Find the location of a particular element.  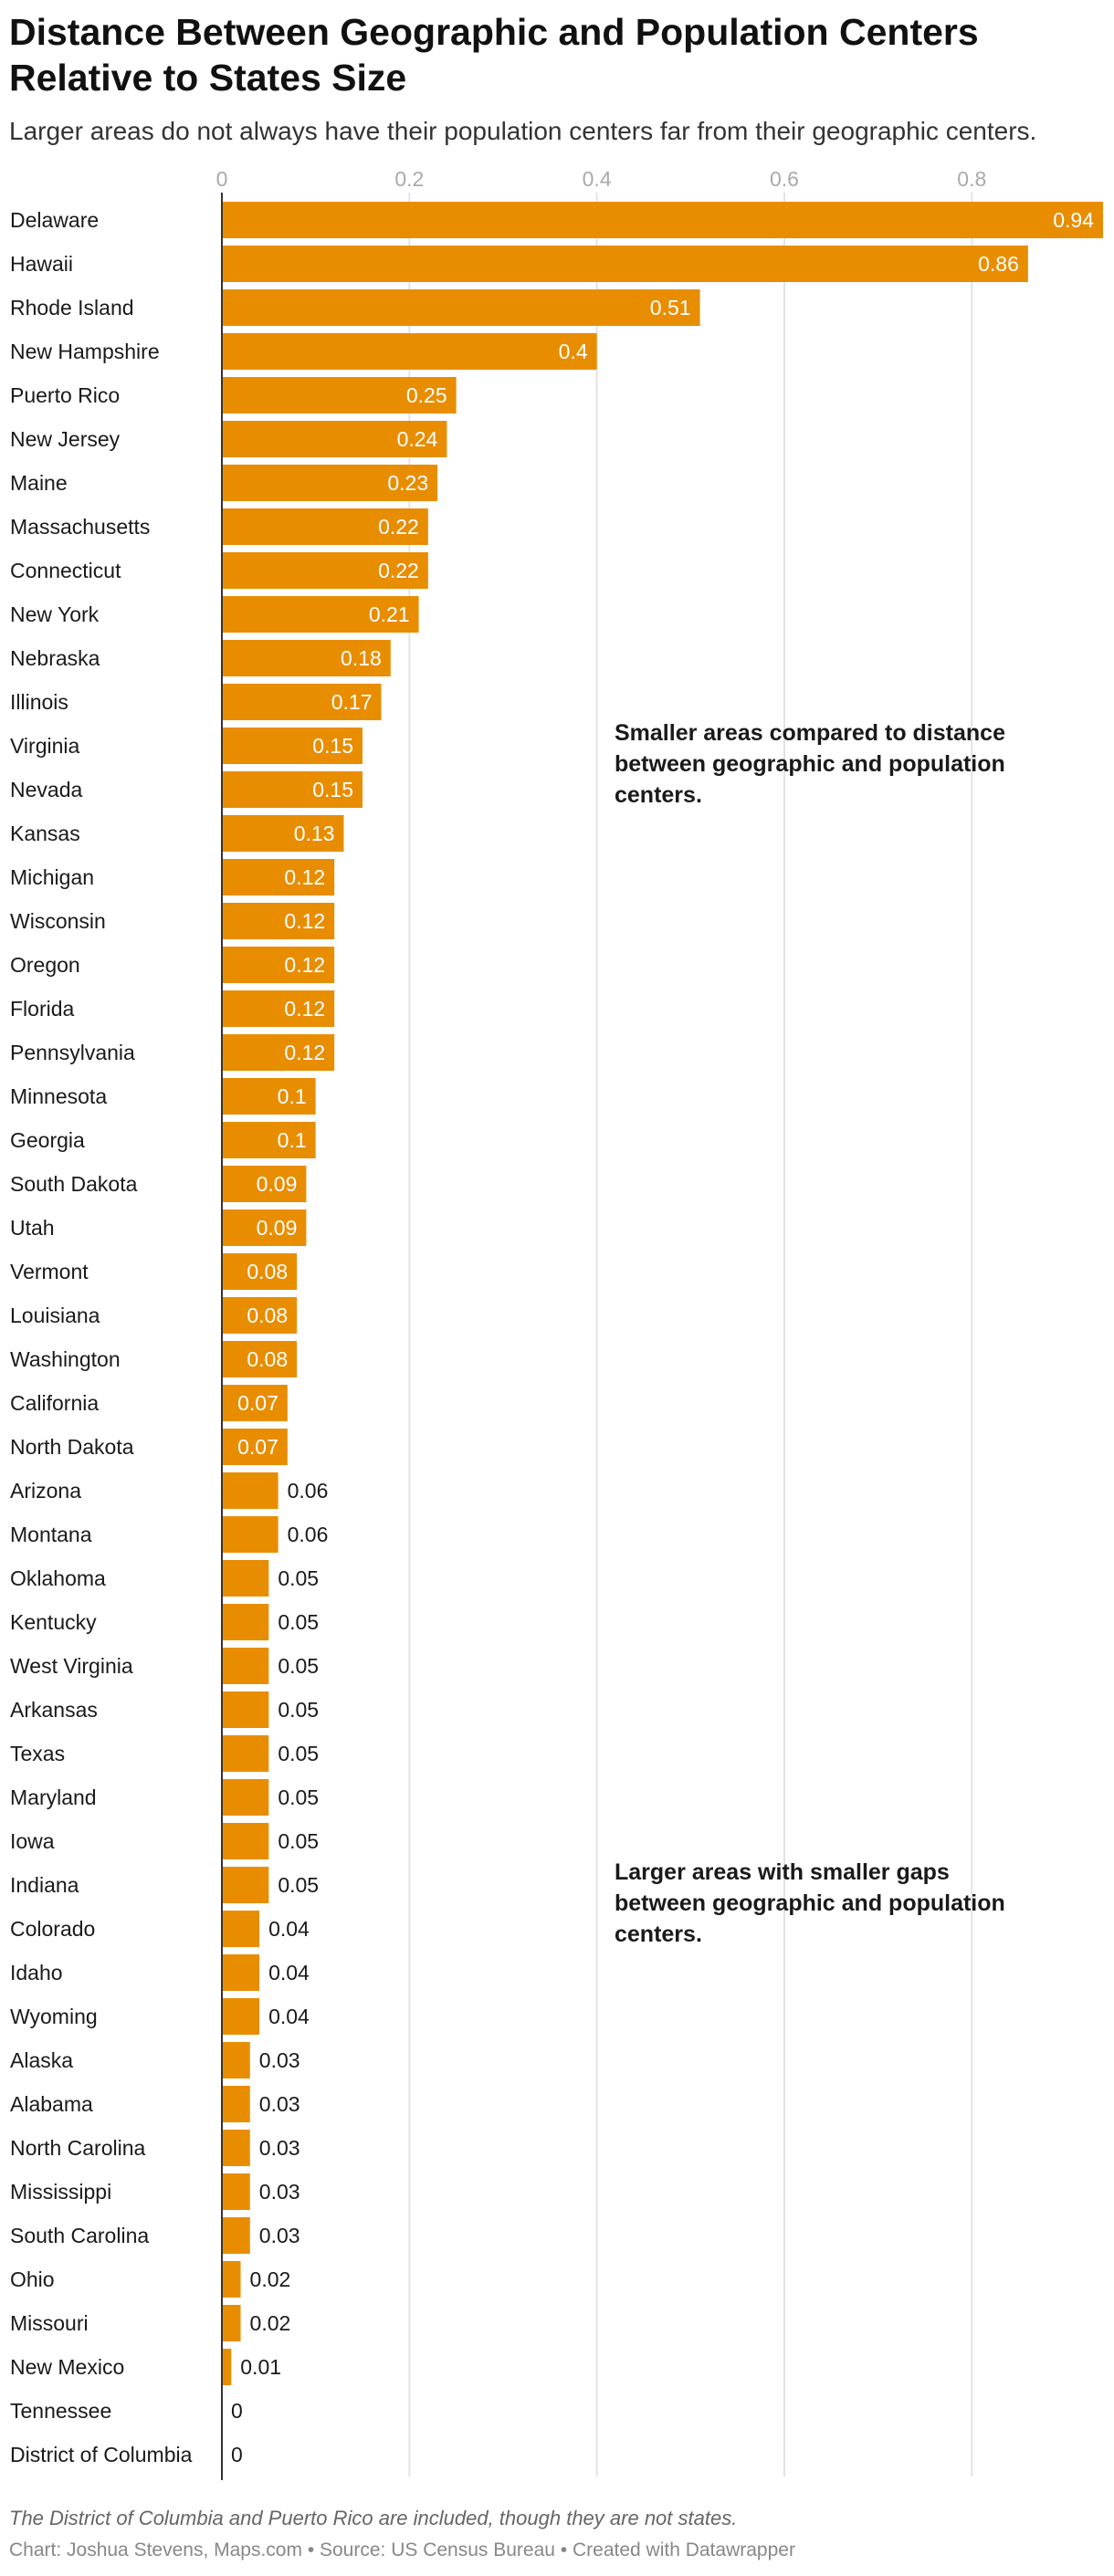

category-label: Maryland is located at coordinates (53, 1797).